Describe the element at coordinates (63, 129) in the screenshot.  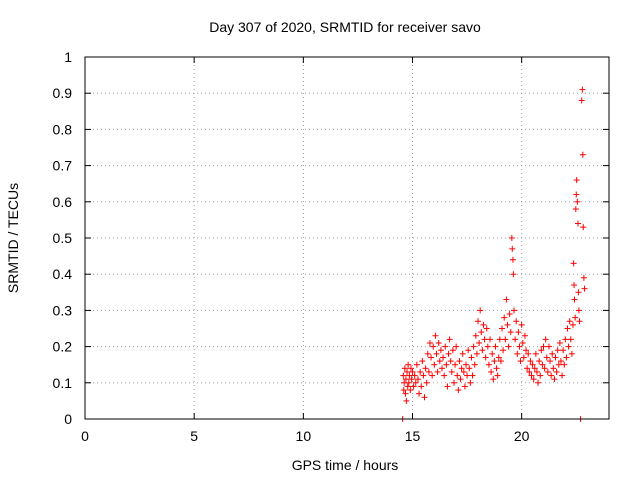
I see `y-tick-label: 0.8` at that location.